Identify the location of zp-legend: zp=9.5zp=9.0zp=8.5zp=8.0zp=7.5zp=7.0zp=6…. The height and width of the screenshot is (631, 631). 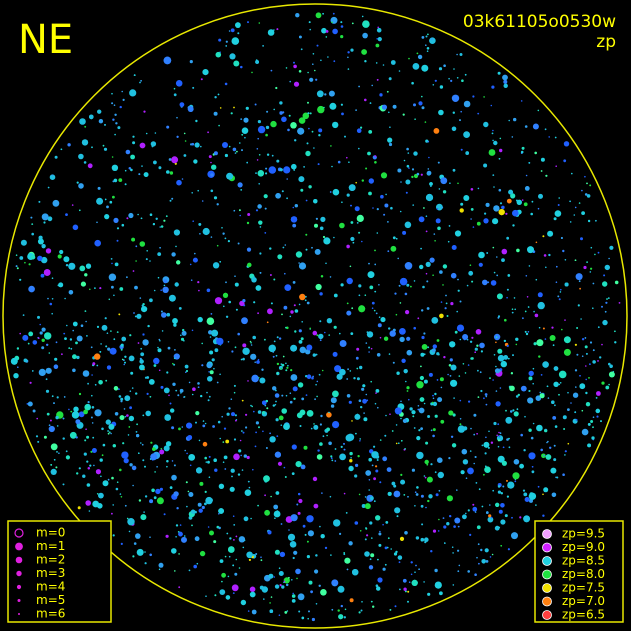
(573, 574).